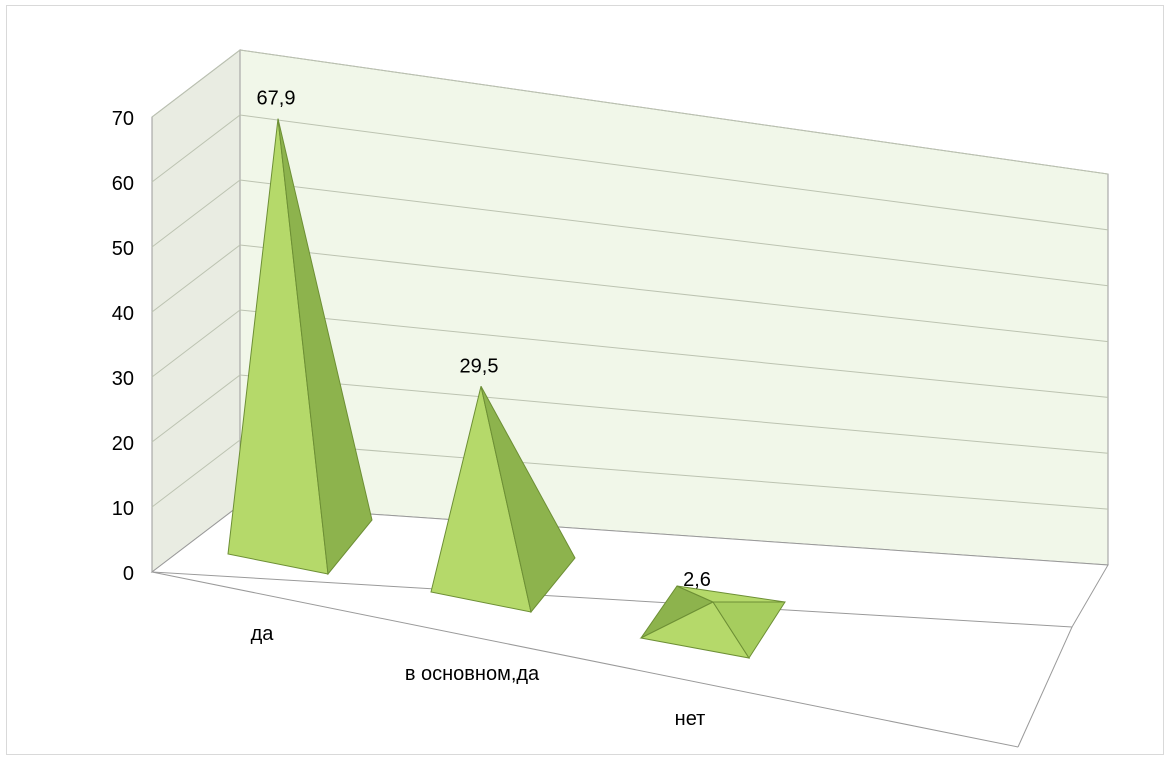 This screenshot has height=760, width=1171. I want to click on category-labels: да в основном,да нет, so click(478, 676).